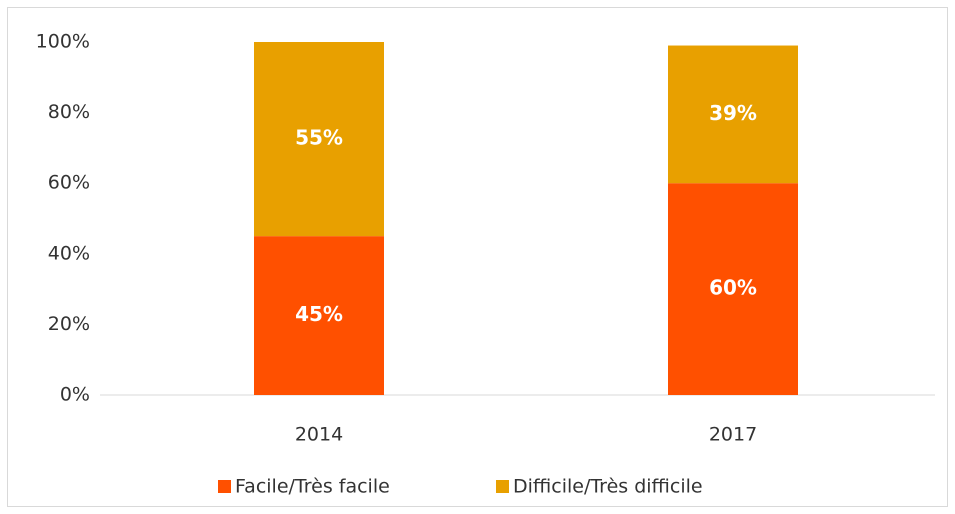  Describe the element at coordinates (69, 183) in the screenshot. I see `y-tick-label: 60%` at that location.